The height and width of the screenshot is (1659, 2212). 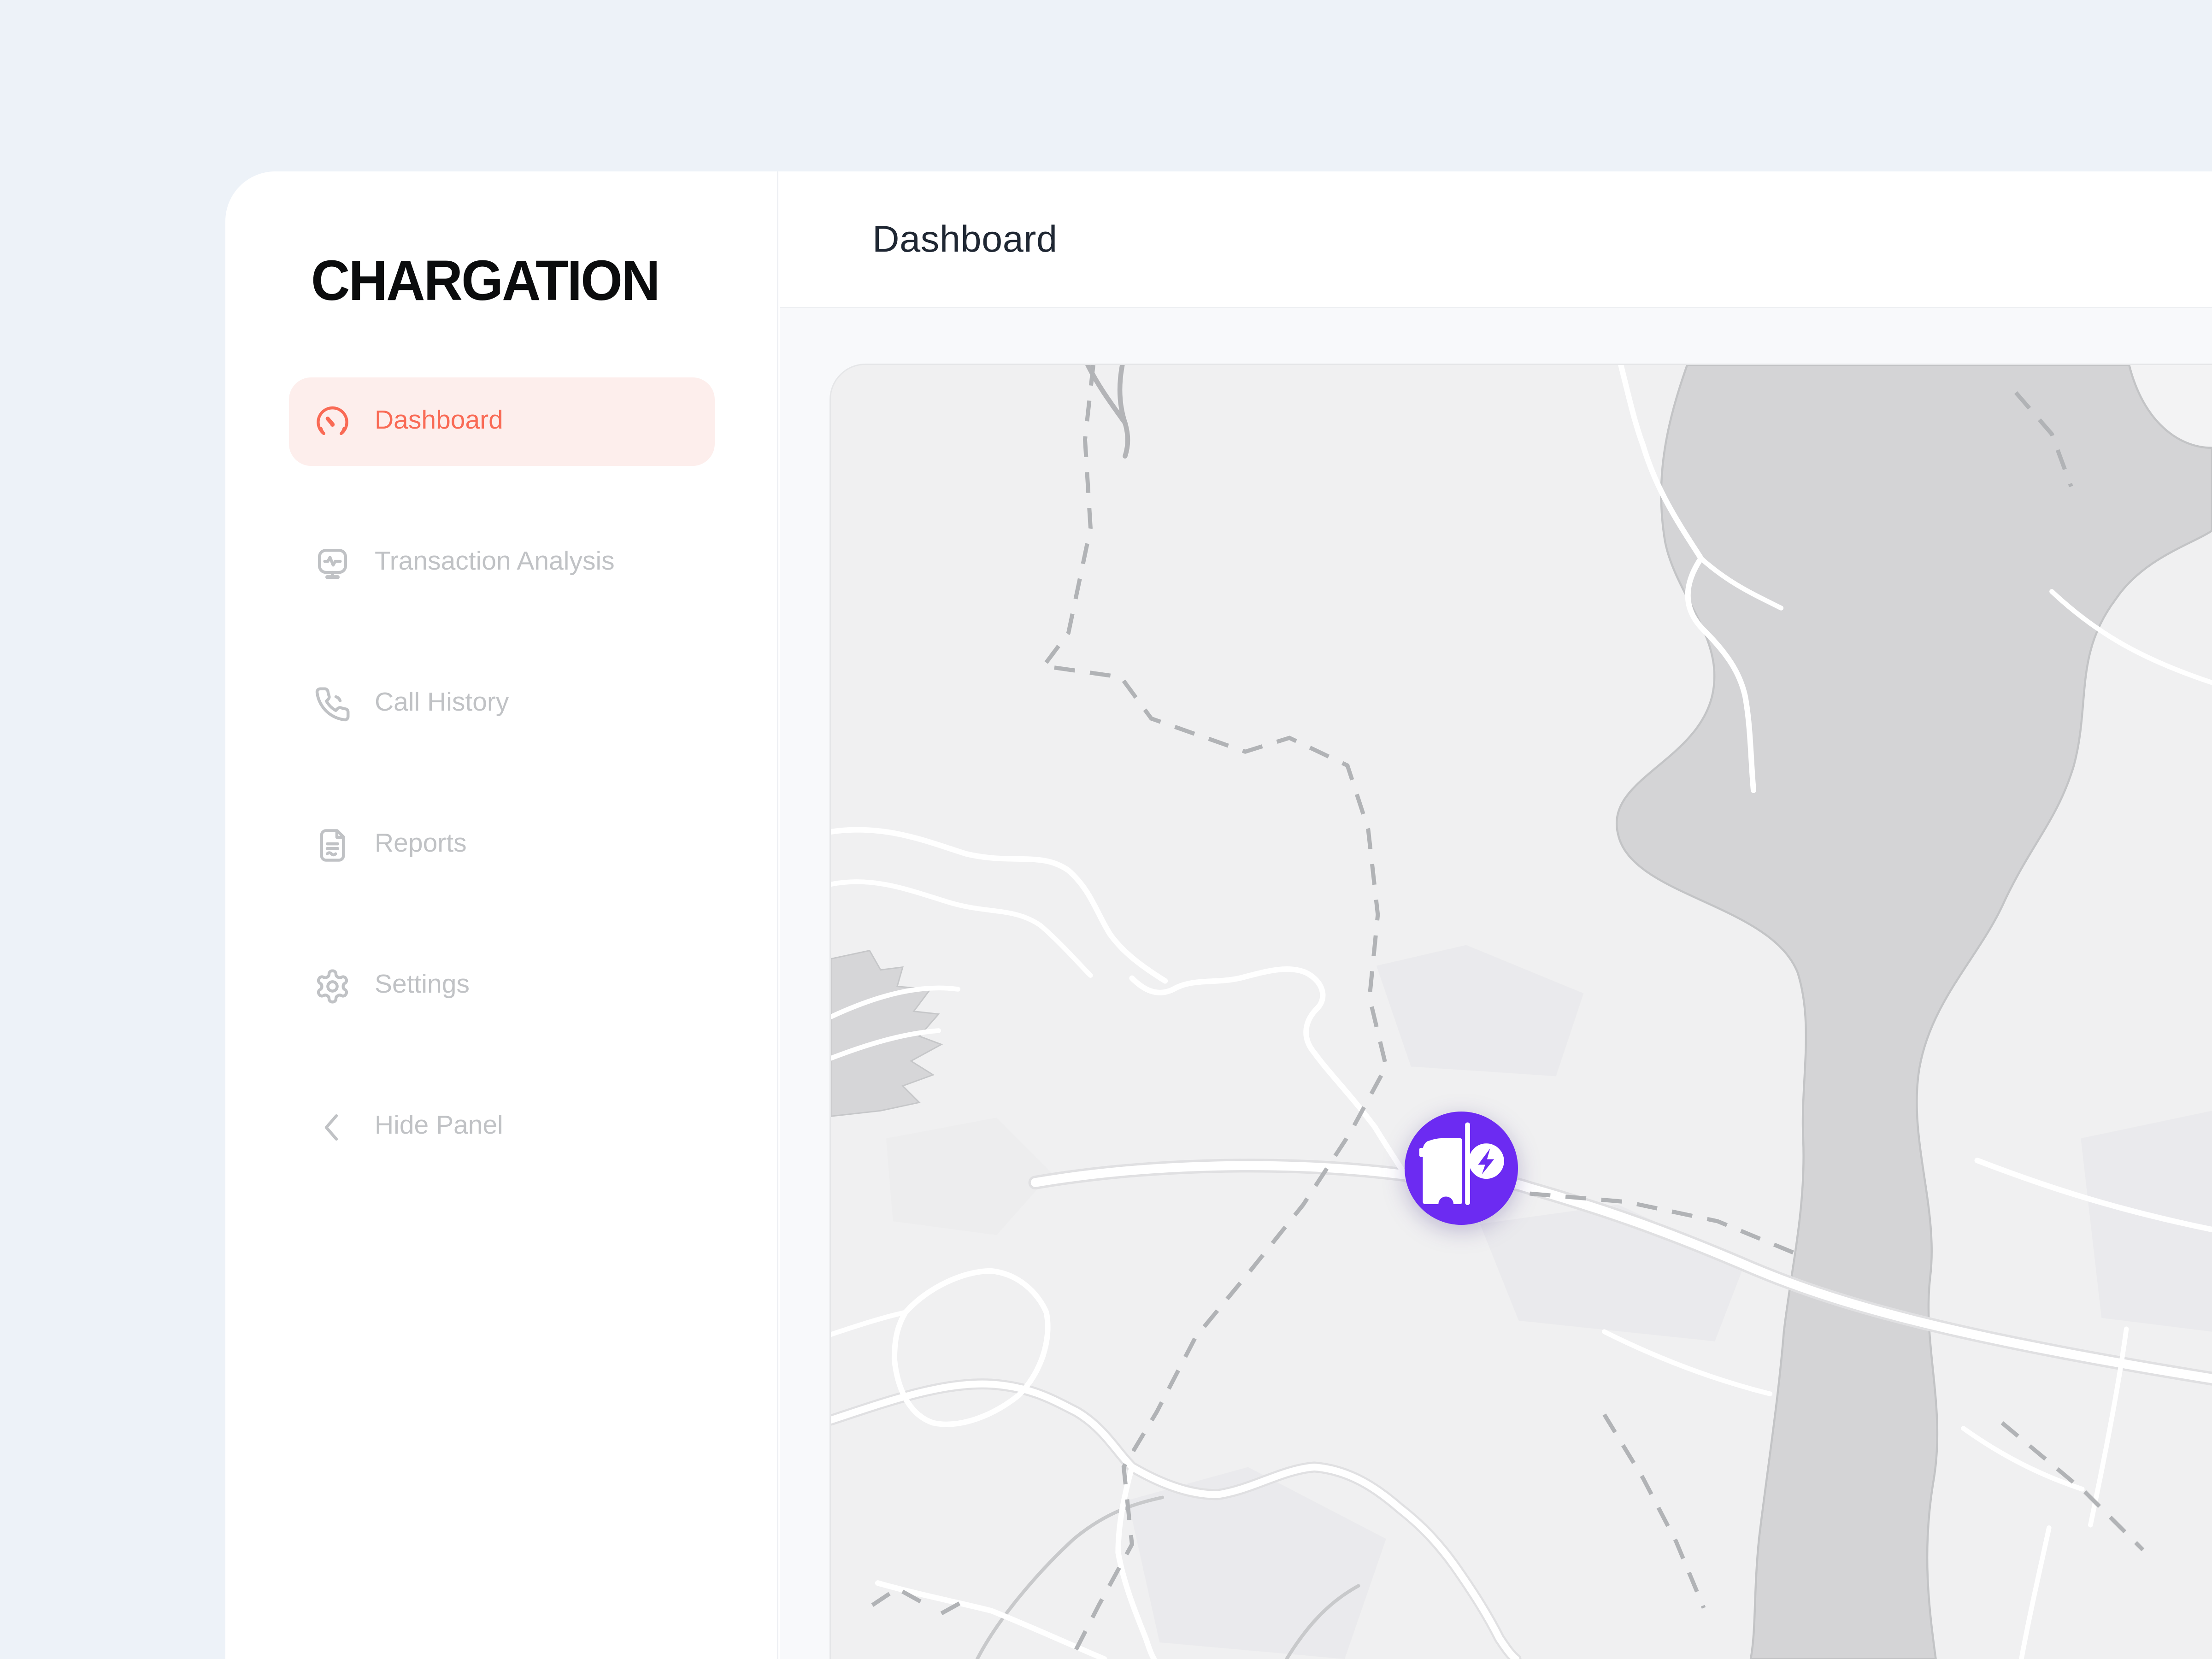 I want to click on app-logo: CHARGATION, so click(x=485, y=280).